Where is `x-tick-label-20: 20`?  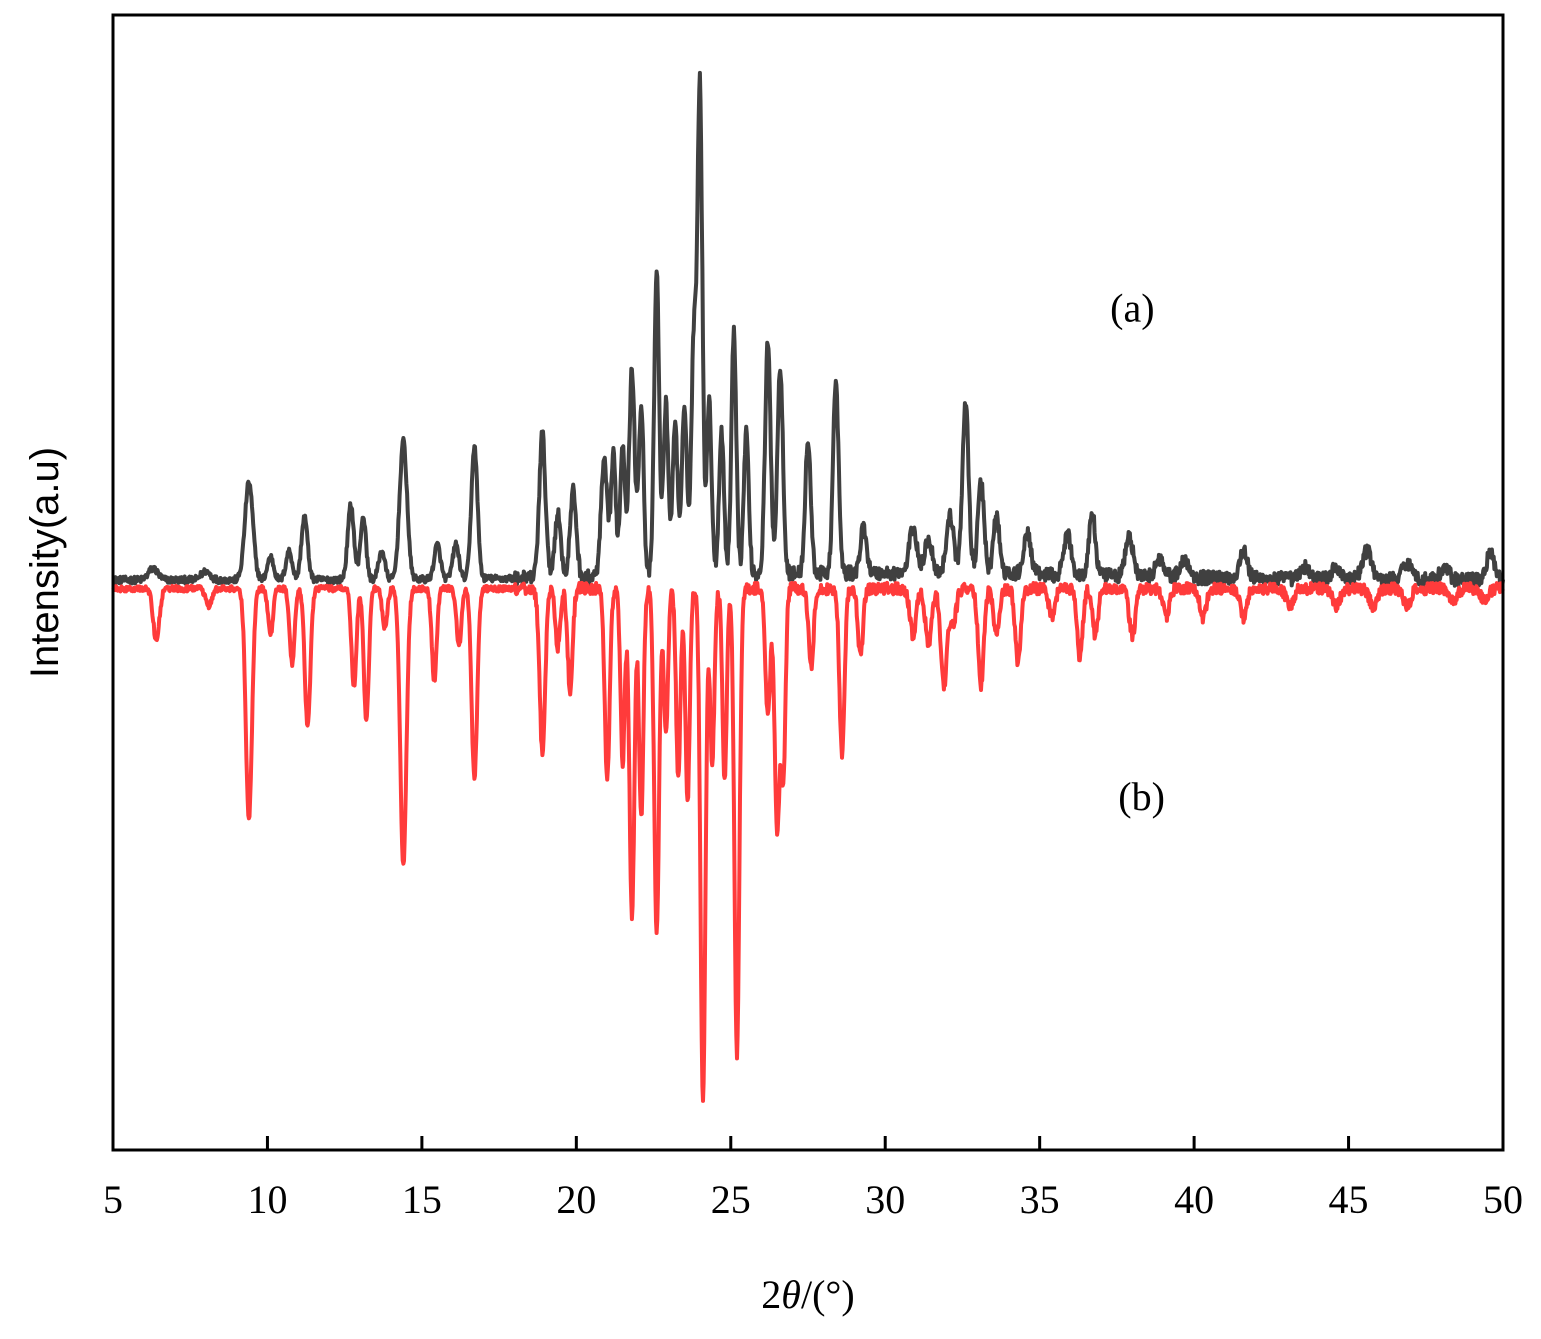
x-tick-label-20: 20 is located at coordinates (576, 1199).